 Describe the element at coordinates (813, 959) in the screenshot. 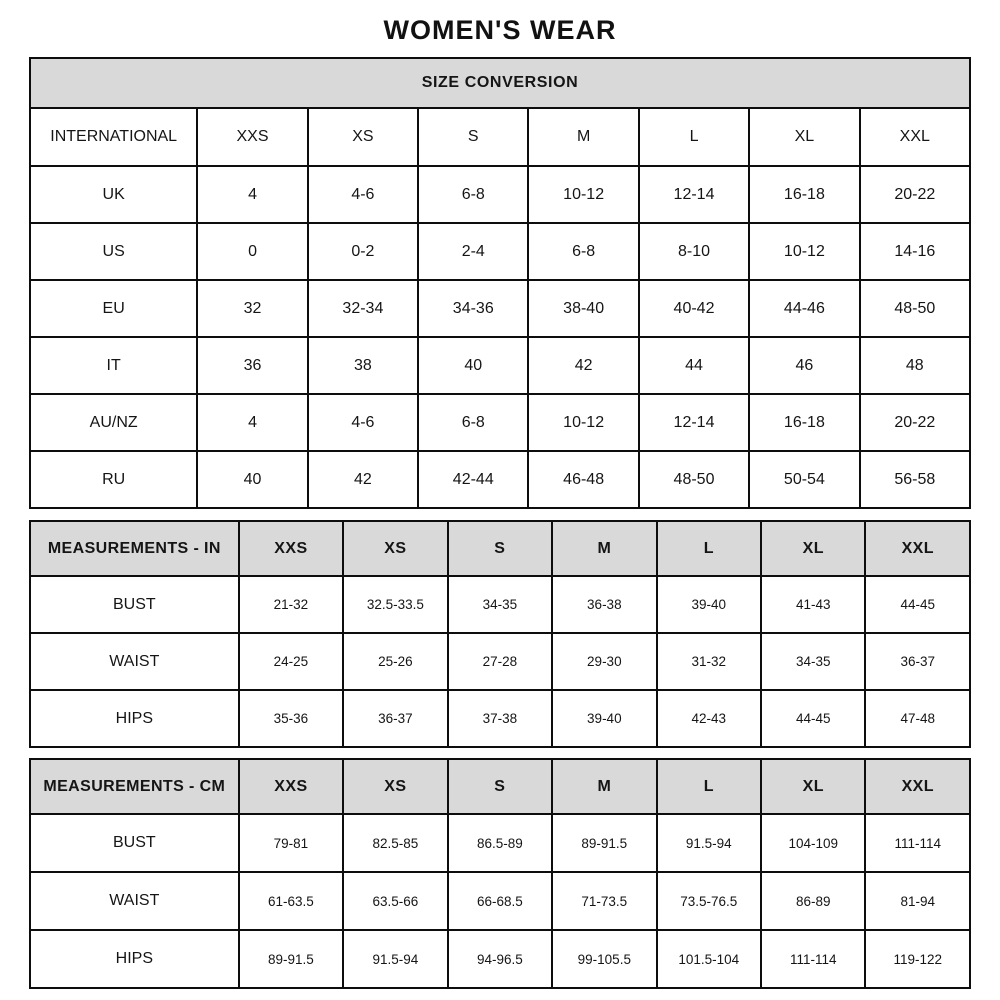

I see `measure-cell: 111-114` at that location.